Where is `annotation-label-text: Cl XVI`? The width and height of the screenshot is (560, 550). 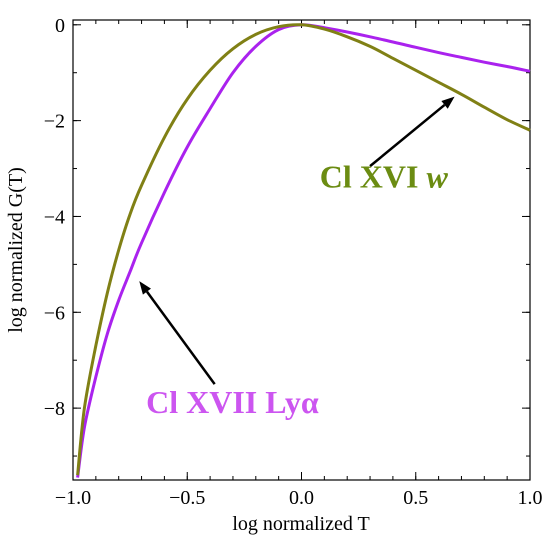
annotation-label-text: Cl XVI is located at coordinates (373, 177).